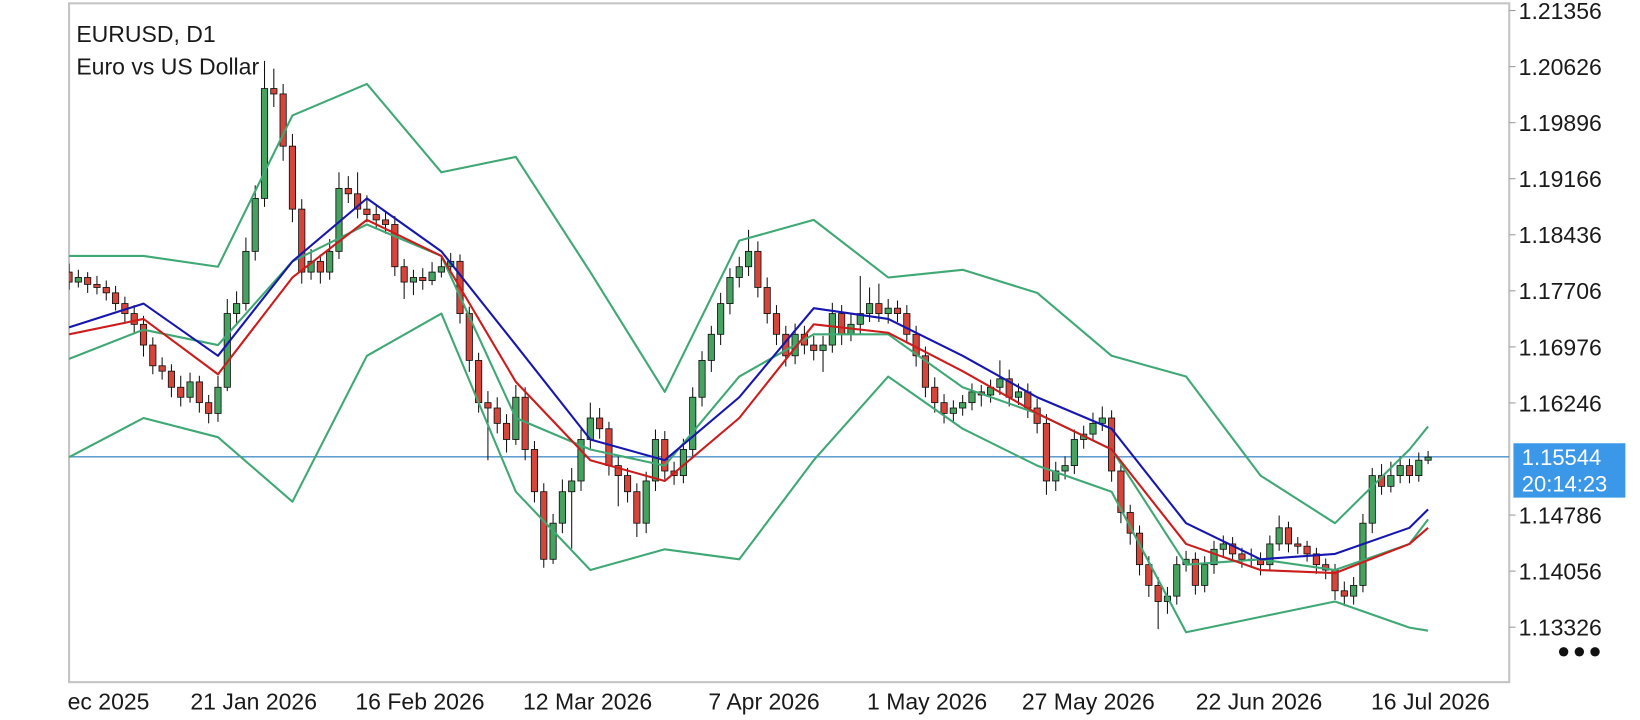 The width and height of the screenshot is (1640, 720). What do you see at coordinates (109, 701) in the screenshot?
I see `x-tick-label: ec 2025` at bounding box center [109, 701].